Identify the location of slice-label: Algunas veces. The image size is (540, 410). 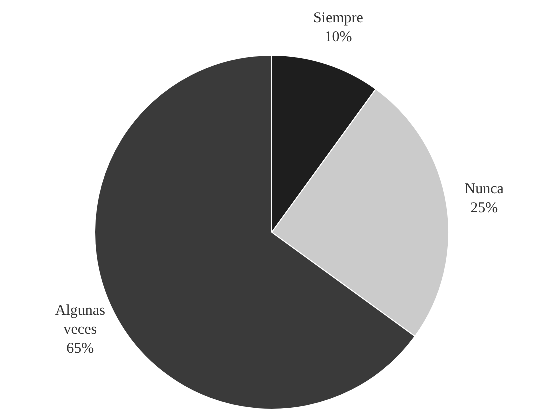
(80, 320).